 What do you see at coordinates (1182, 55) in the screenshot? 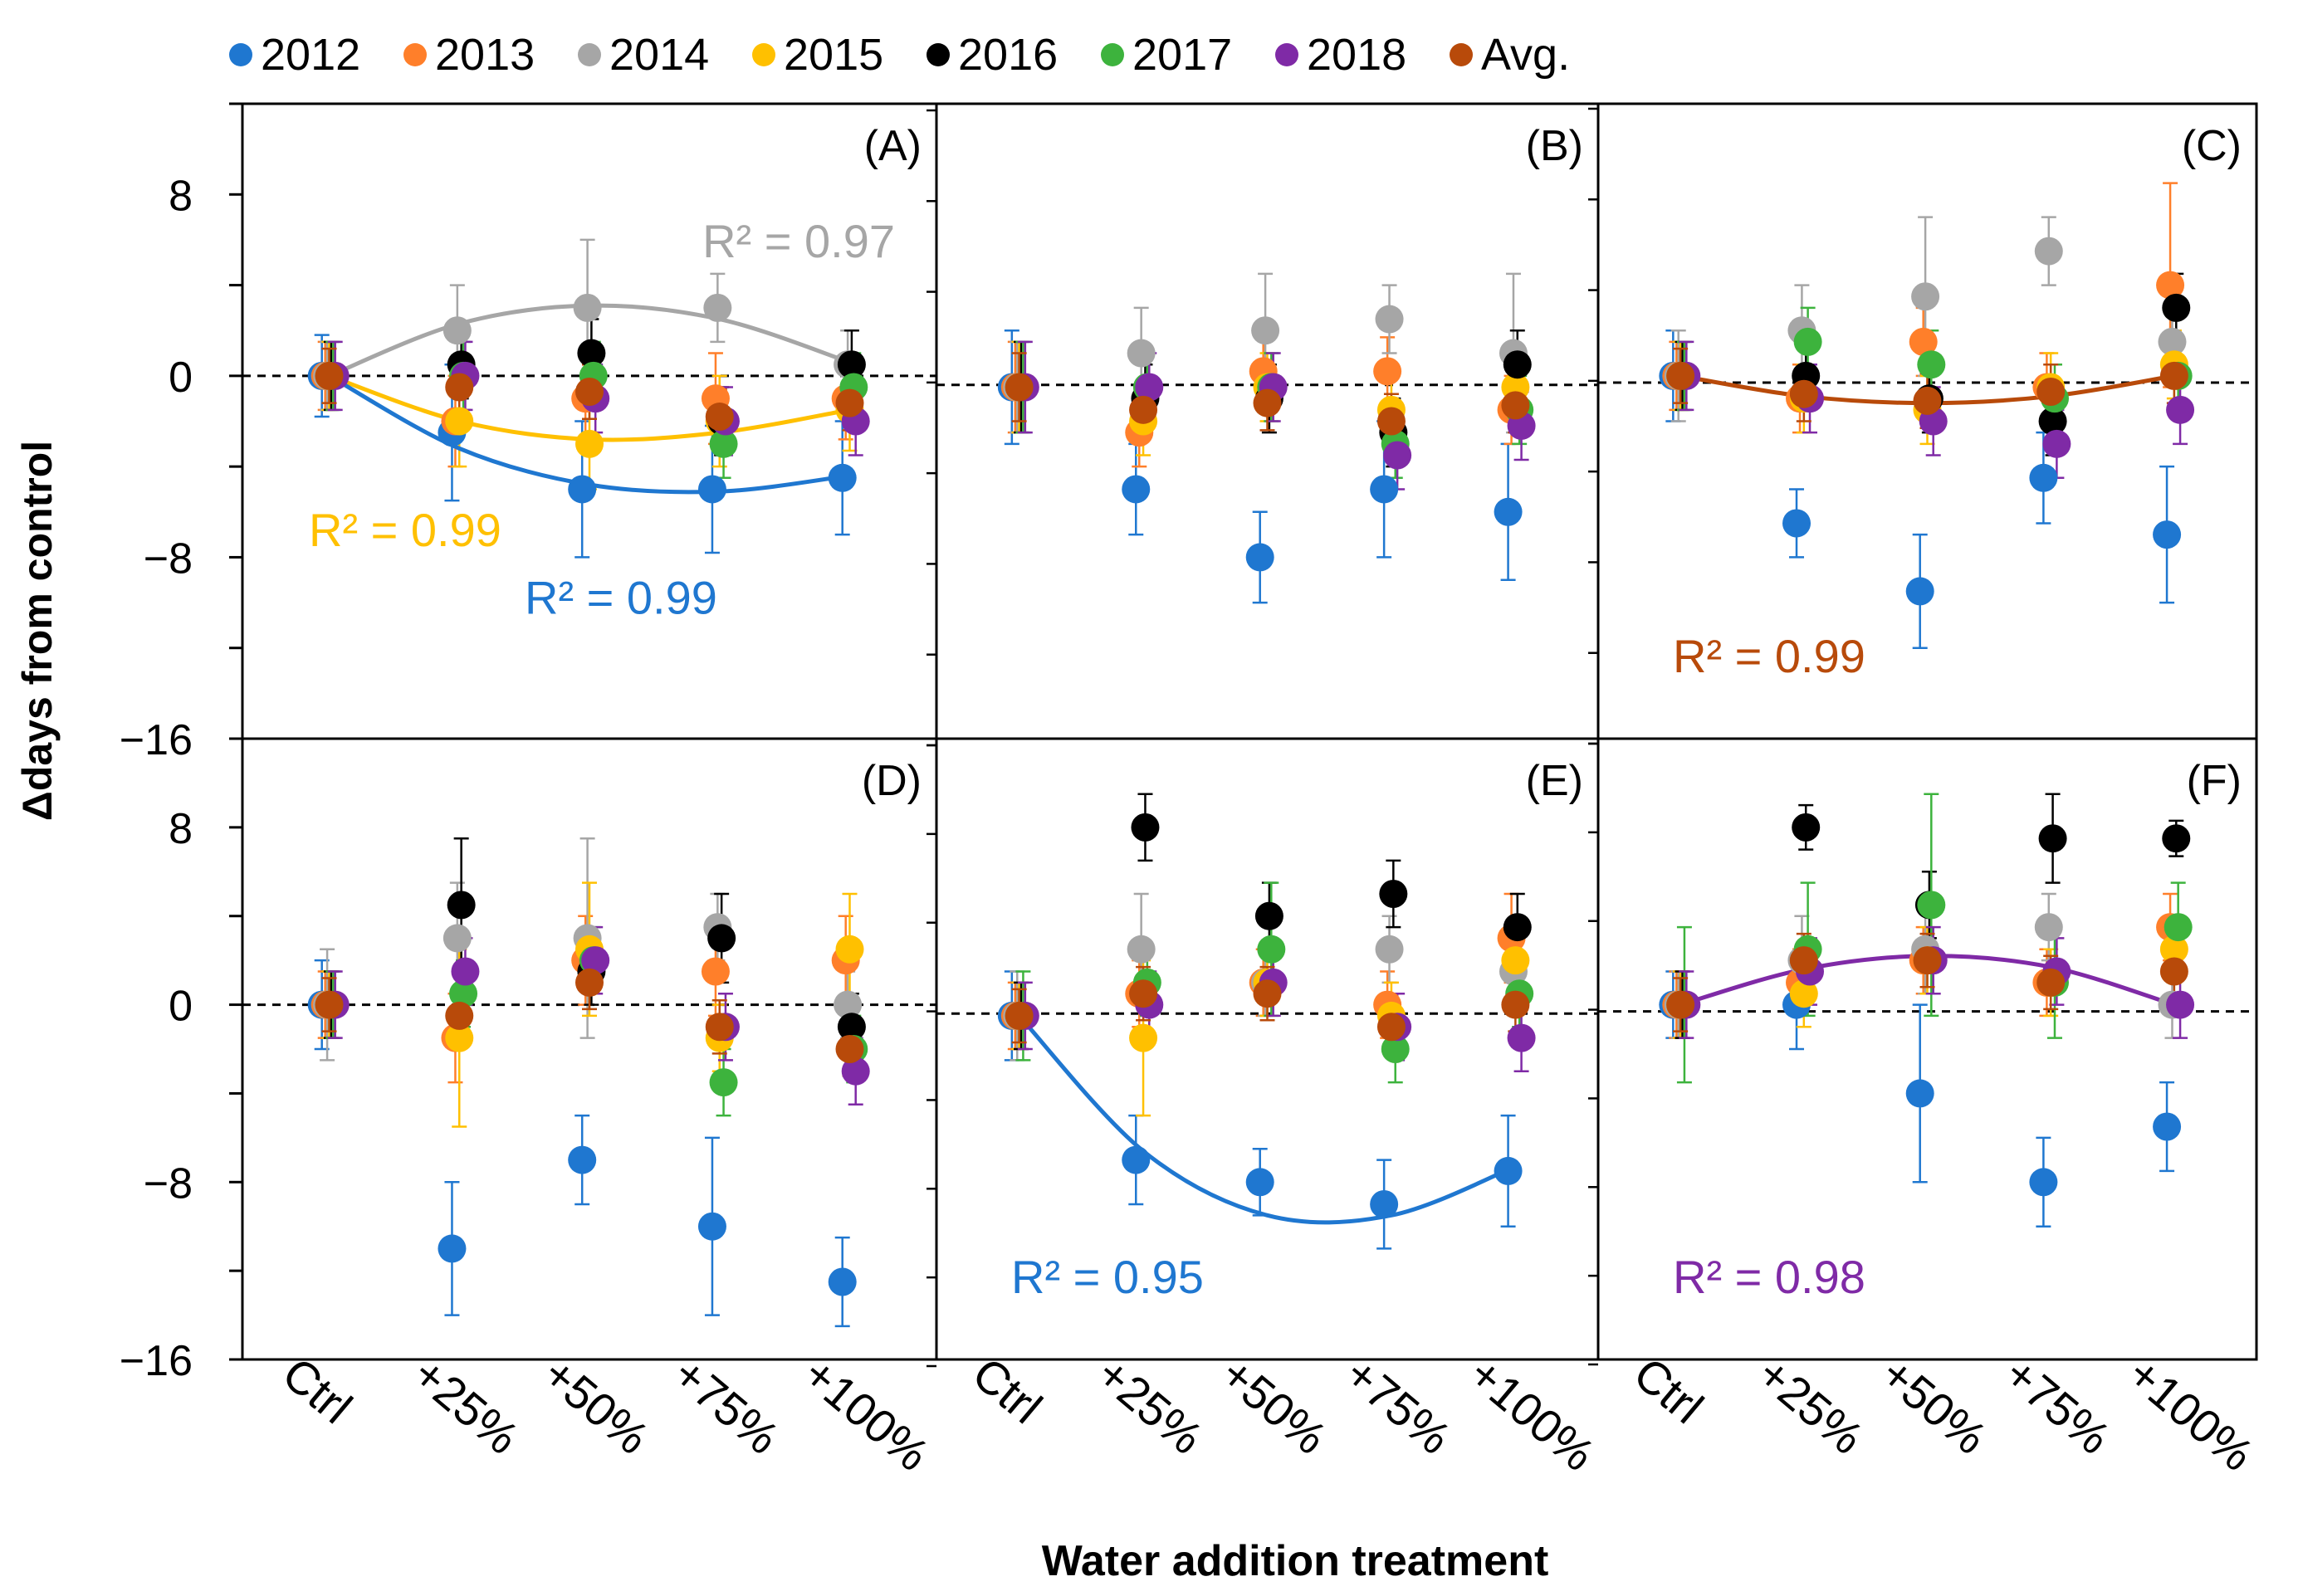
I see `legend-label-2017: 2017` at bounding box center [1182, 55].